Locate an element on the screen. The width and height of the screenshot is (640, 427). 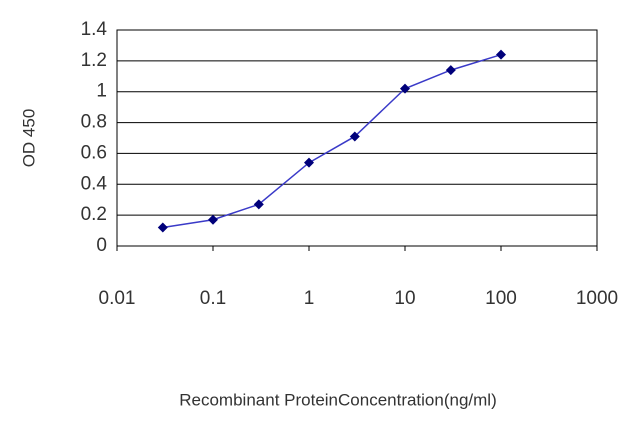
x-tick-label: 0.01 is located at coordinates (117, 298).